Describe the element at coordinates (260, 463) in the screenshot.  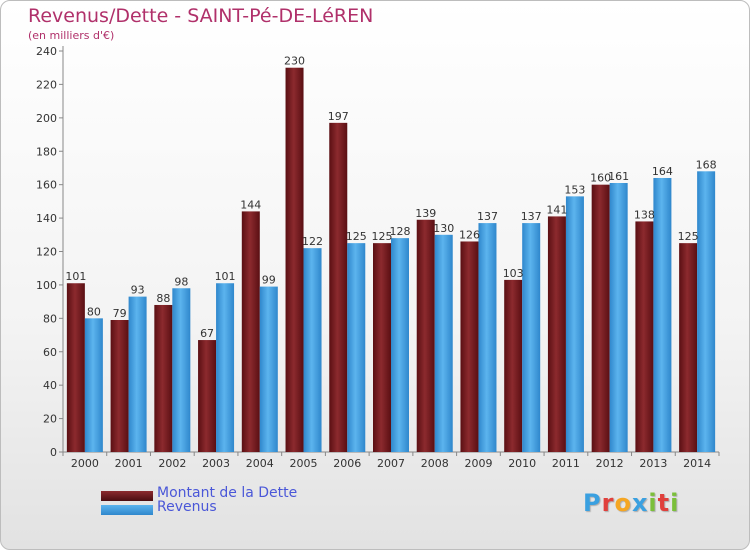
I see `x-tick-label: 2004` at that location.